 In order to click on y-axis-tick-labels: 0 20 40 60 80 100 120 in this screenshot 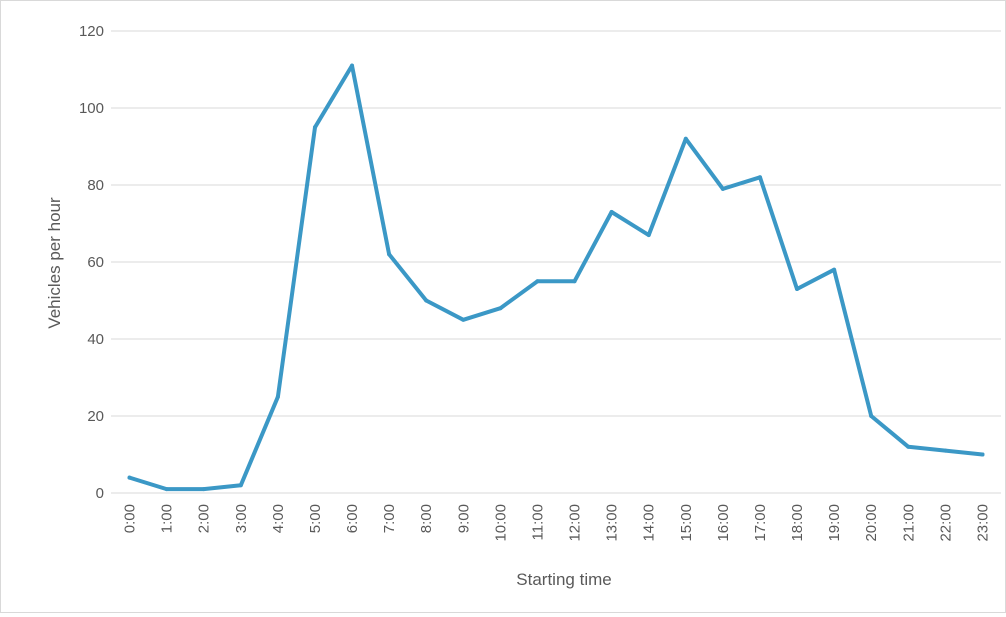, I will do `click(91, 262)`.